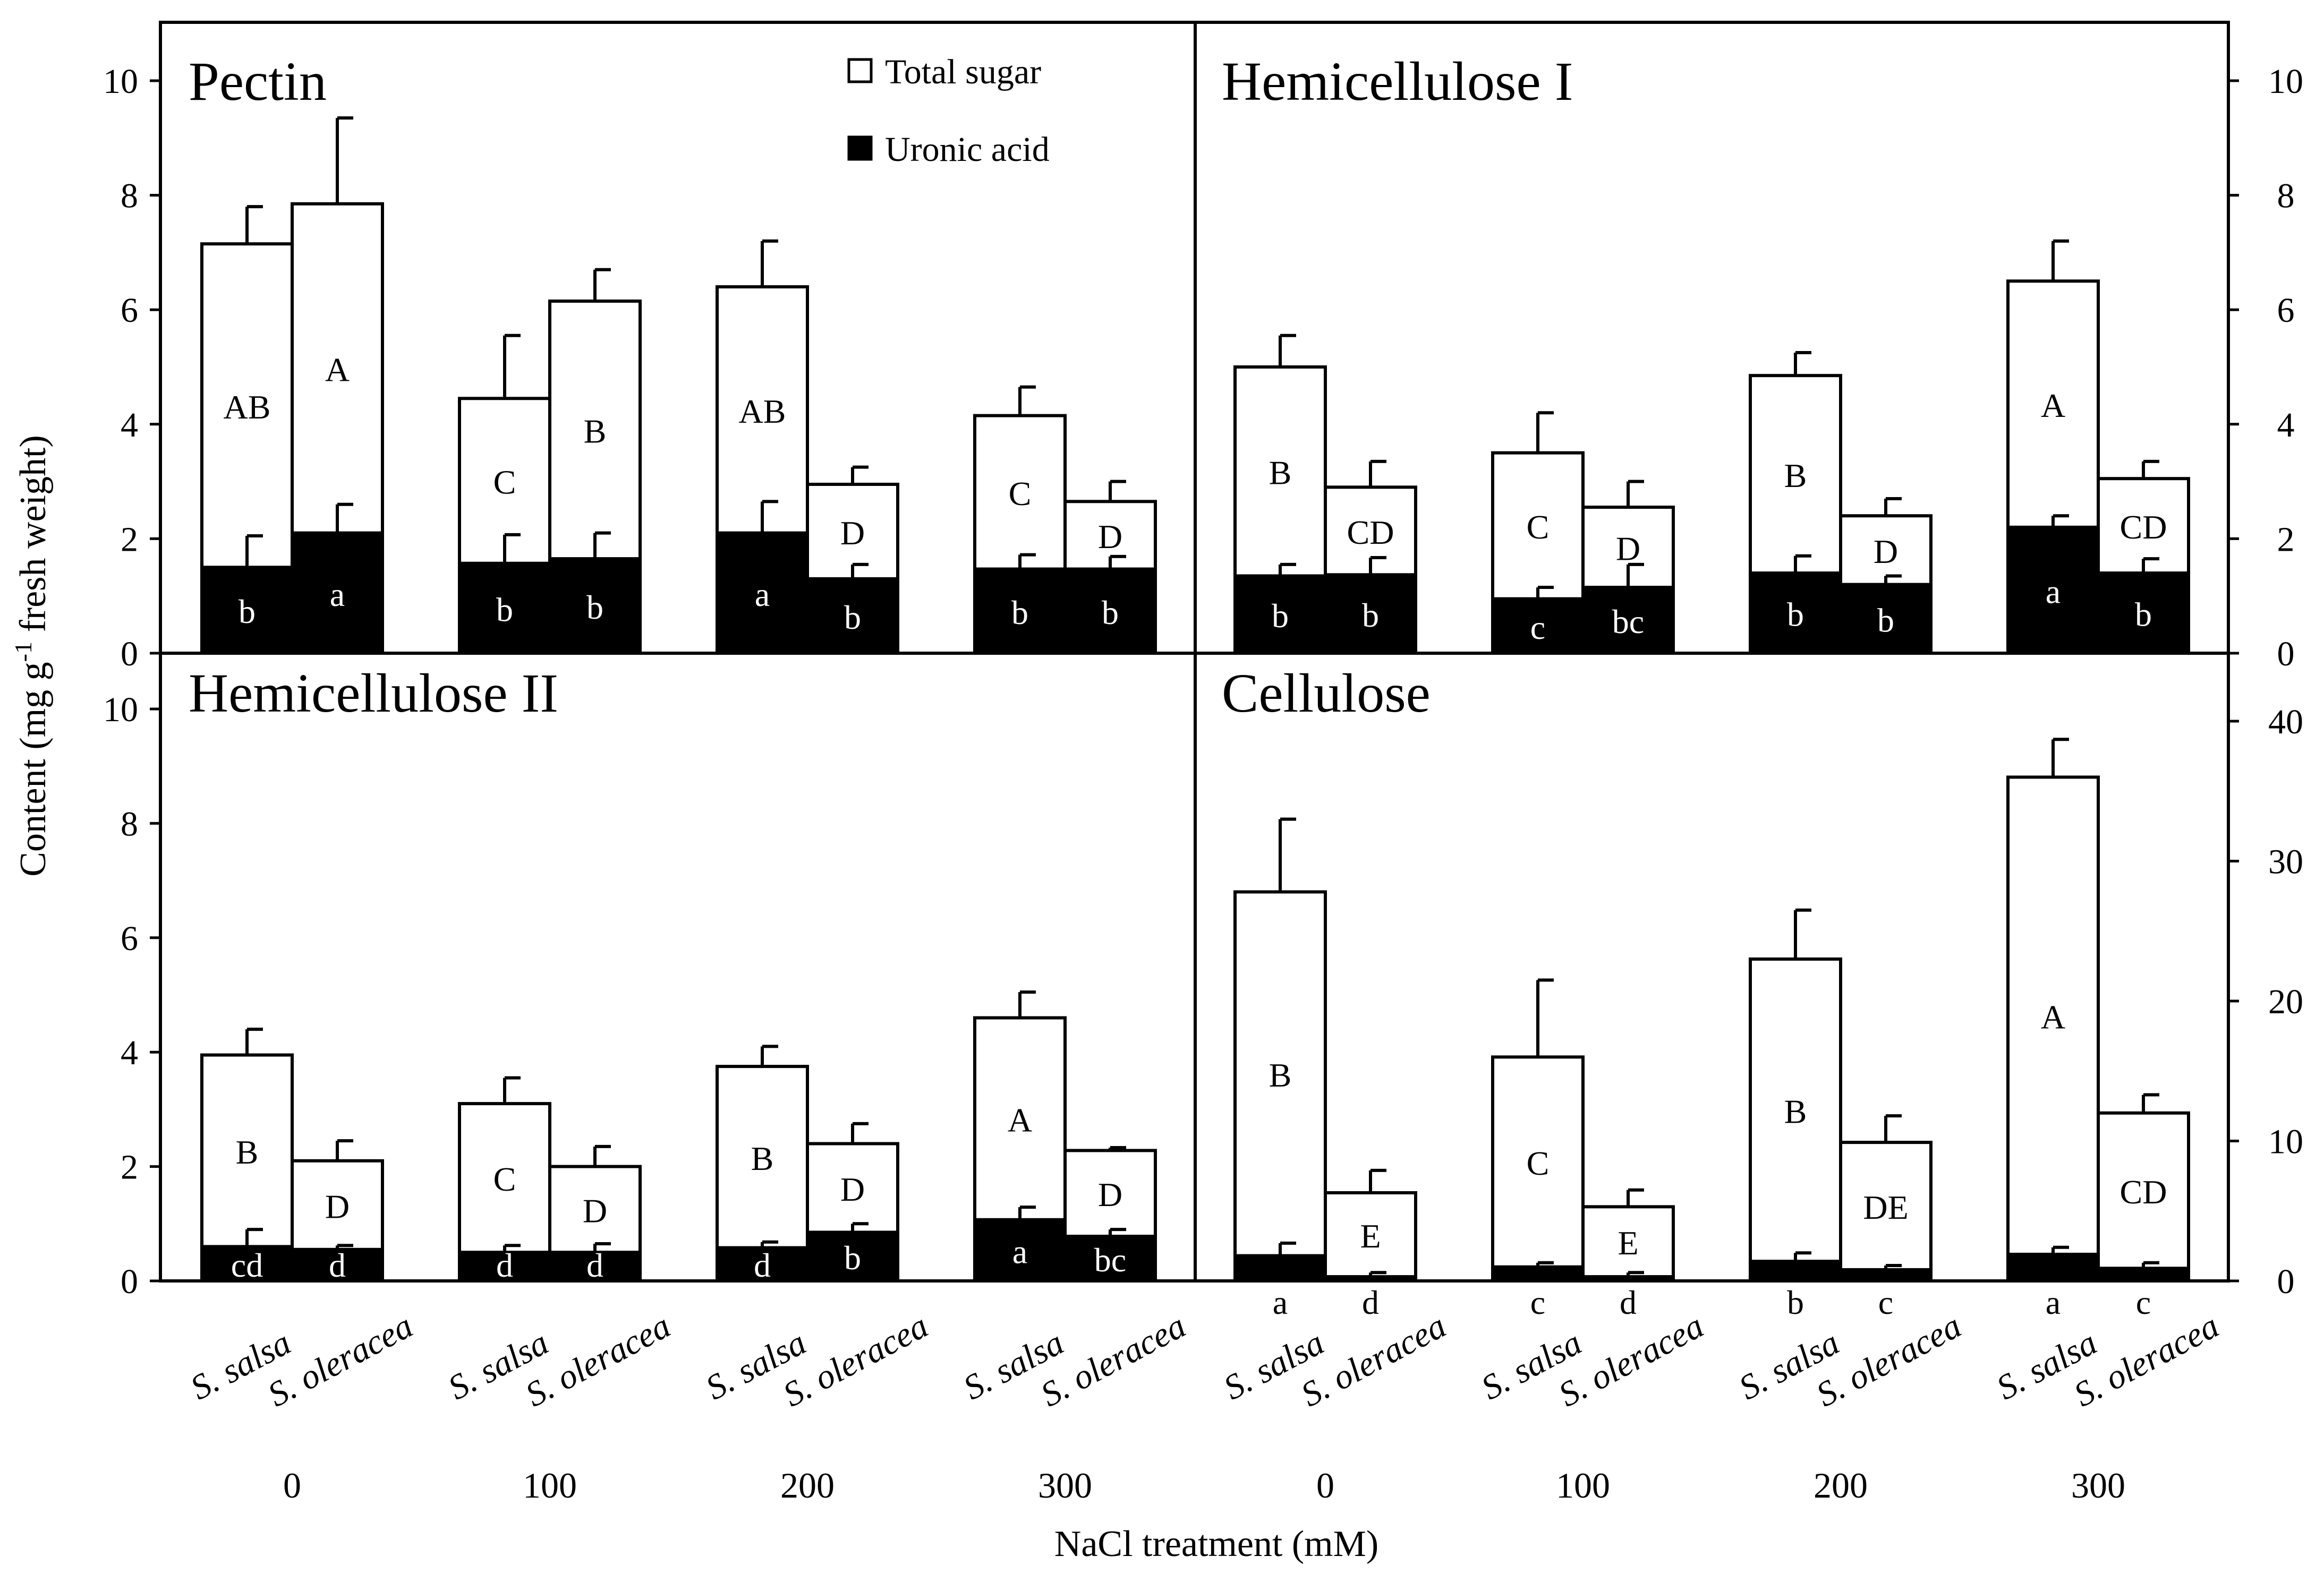  What do you see at coordinates (2286, 722) in the screenshot?
I see `y-tick-label: 40` at bounding box center [2286, 722].